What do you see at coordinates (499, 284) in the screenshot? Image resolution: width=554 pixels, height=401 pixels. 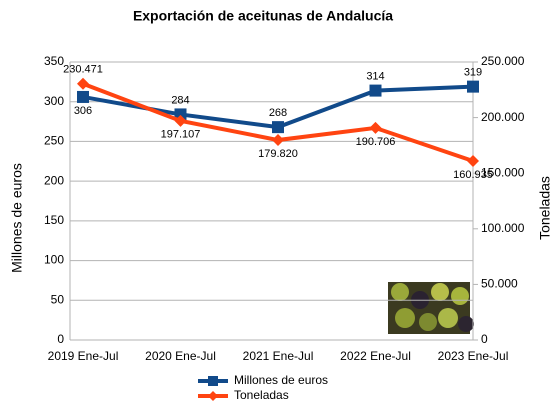 I see `y2-tick-label: 50.000` at bounding box center [499, 284].